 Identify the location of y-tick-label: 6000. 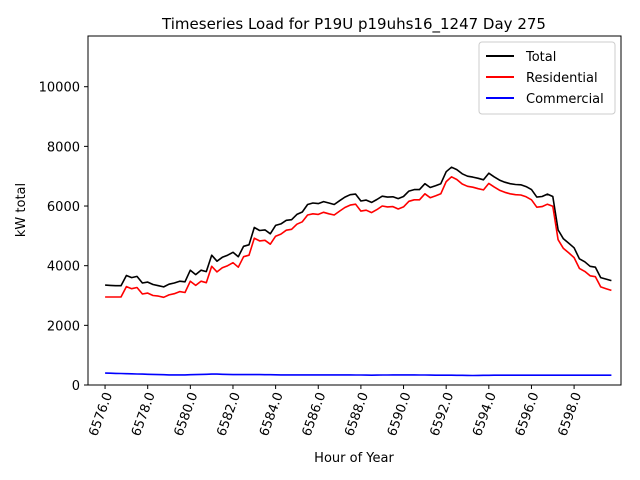
(63, 207).